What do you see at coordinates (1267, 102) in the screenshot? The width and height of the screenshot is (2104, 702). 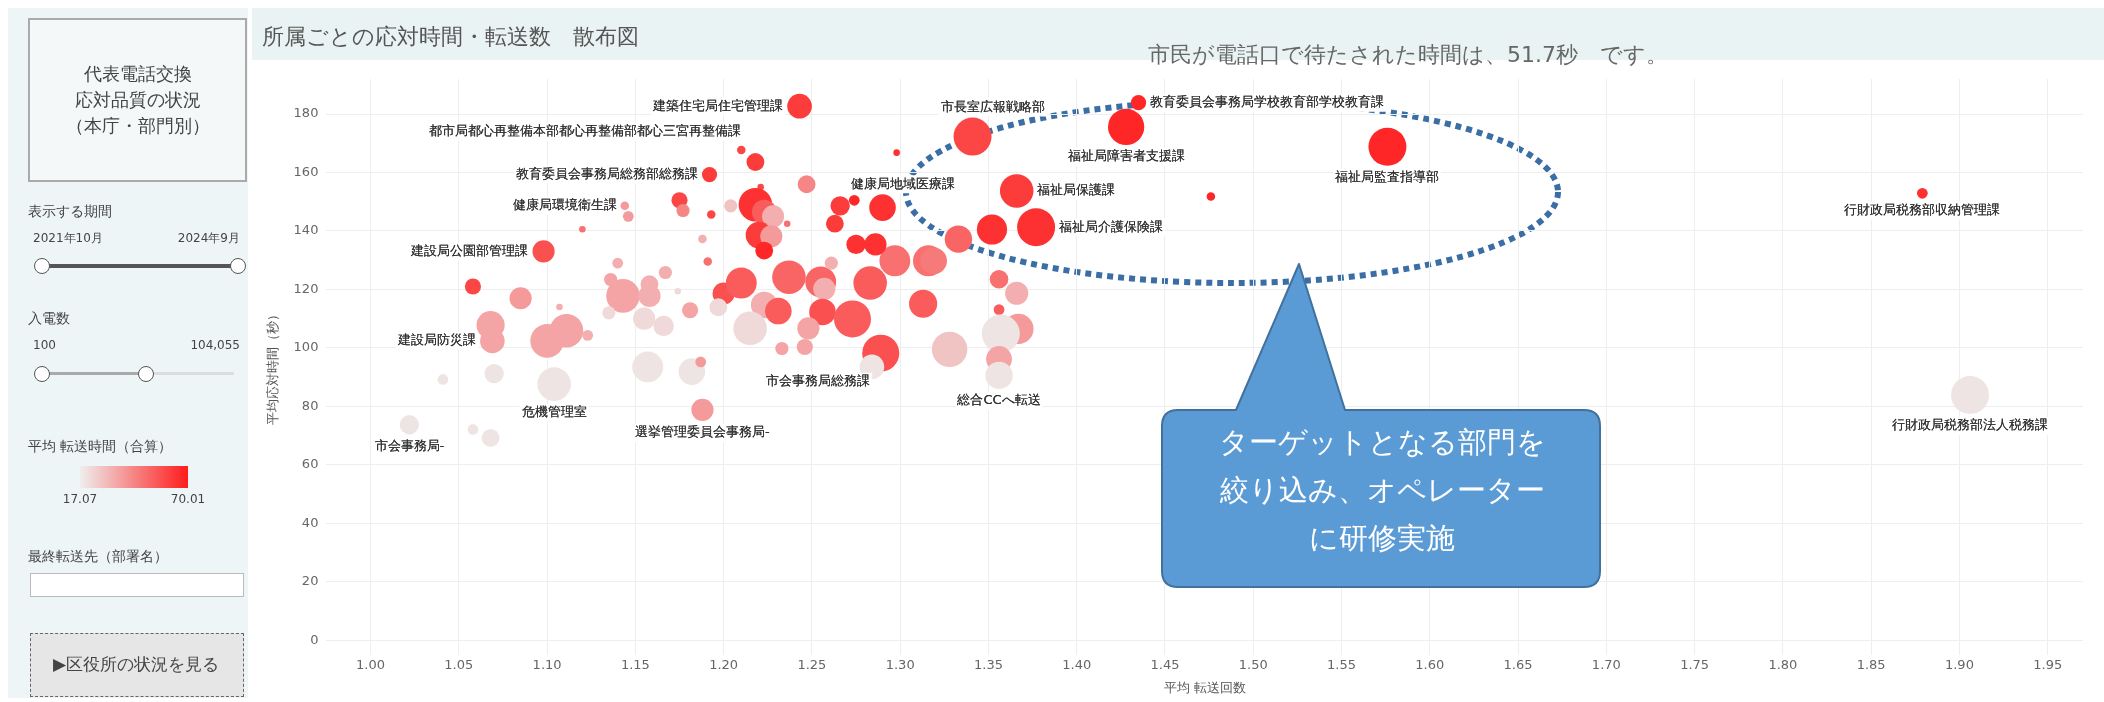 I see `annotation: 教育委員会事務局学校教育部学校教育課` at bounding box center [1267, 102].